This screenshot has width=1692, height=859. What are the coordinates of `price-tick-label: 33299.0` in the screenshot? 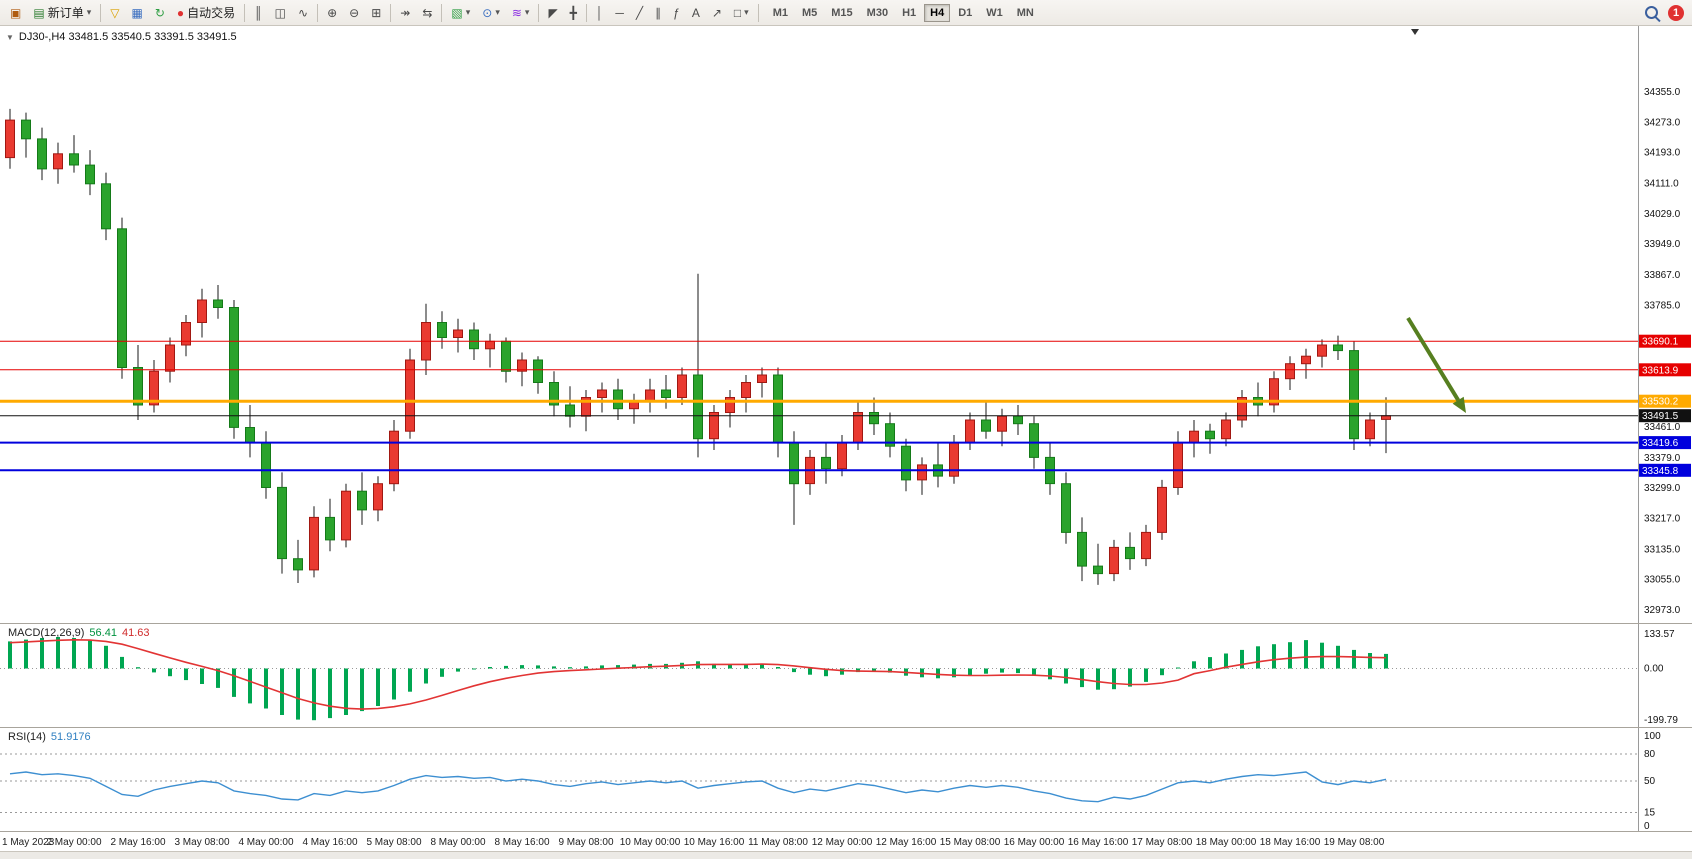 It's located at (1662, 488).